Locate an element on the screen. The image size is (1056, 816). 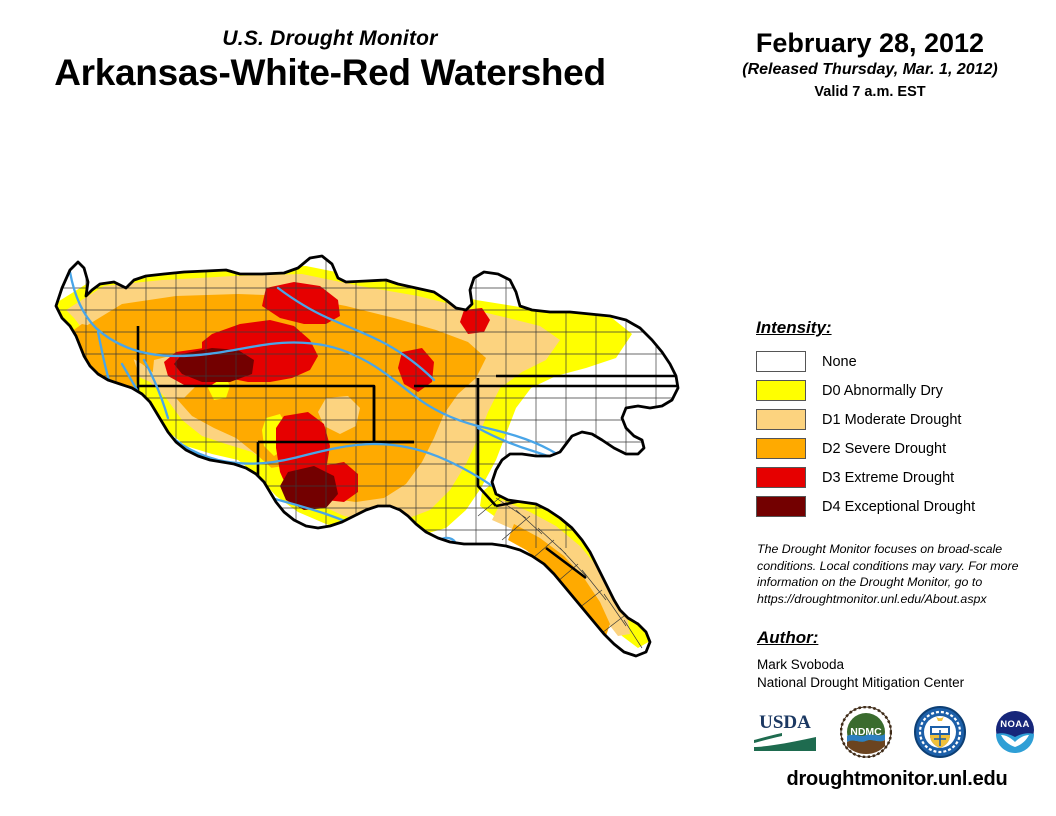
legend-swatch-d2 is located at coordinates (781, 448).